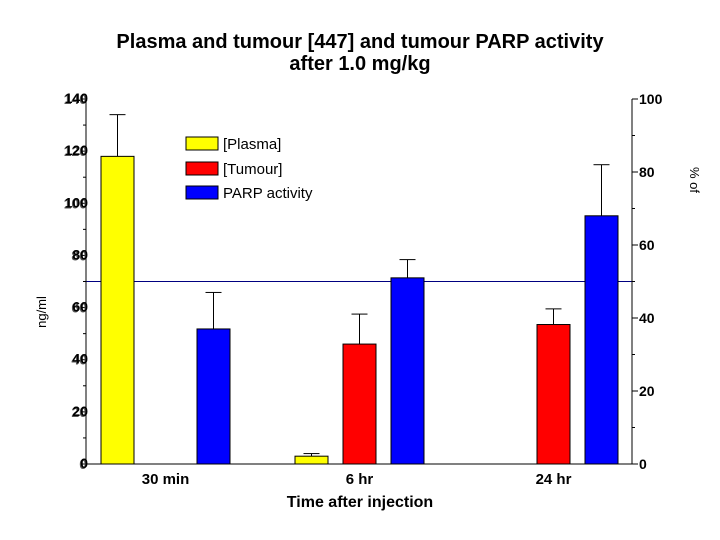  What do you see at coordinates (647, 172) in the screenshot?
I see `right-tick-label: 80` at bounding box center [647, 172].